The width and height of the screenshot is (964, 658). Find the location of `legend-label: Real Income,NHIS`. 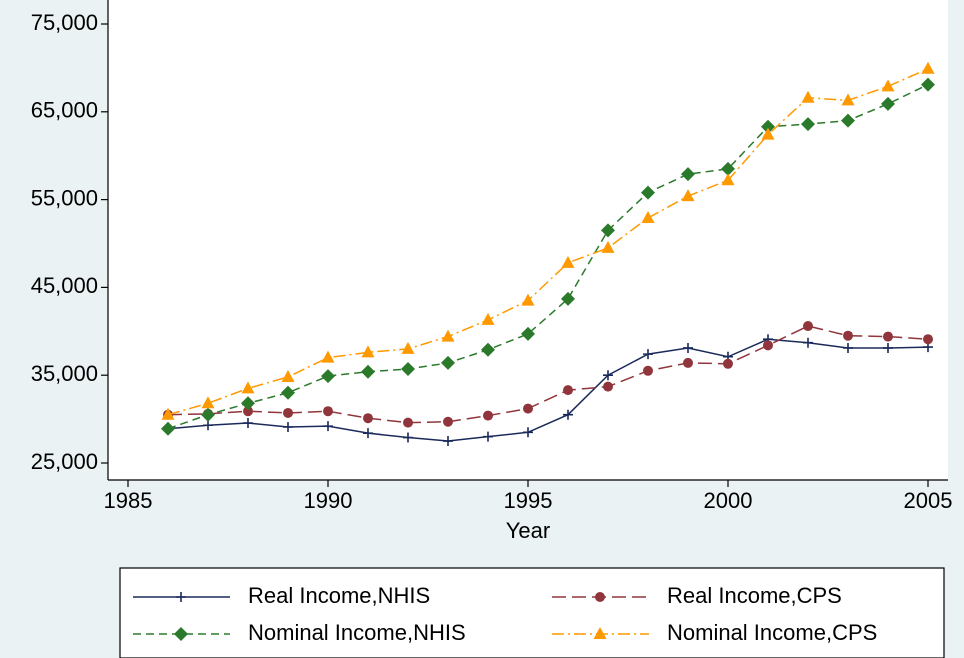

legend-label: Real Income,NHIS is located at coordinates (339, 595).